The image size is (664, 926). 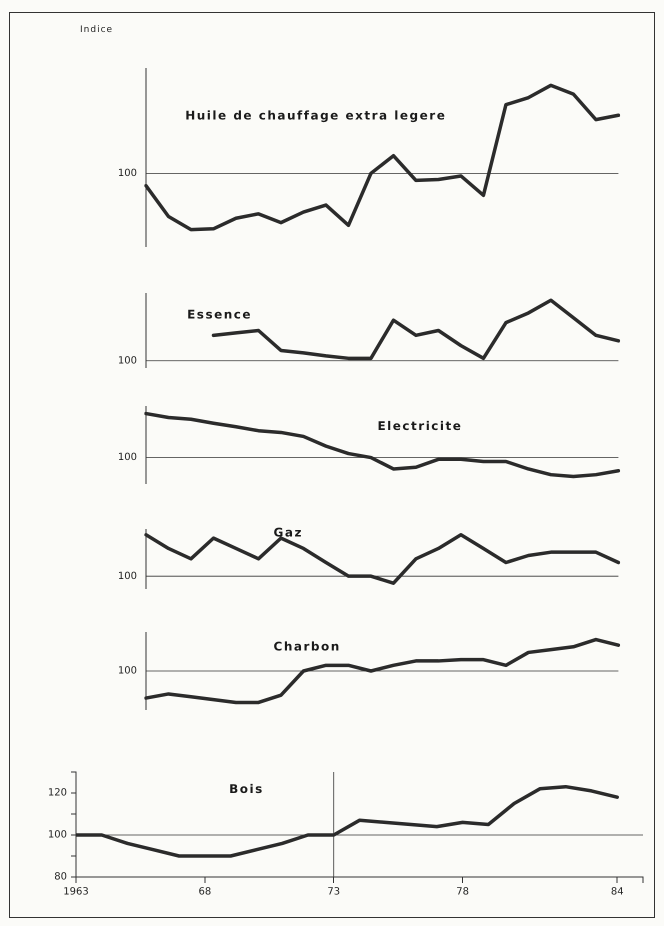 I want to click on x-tick-label: 84, so click(x=617, y=892).